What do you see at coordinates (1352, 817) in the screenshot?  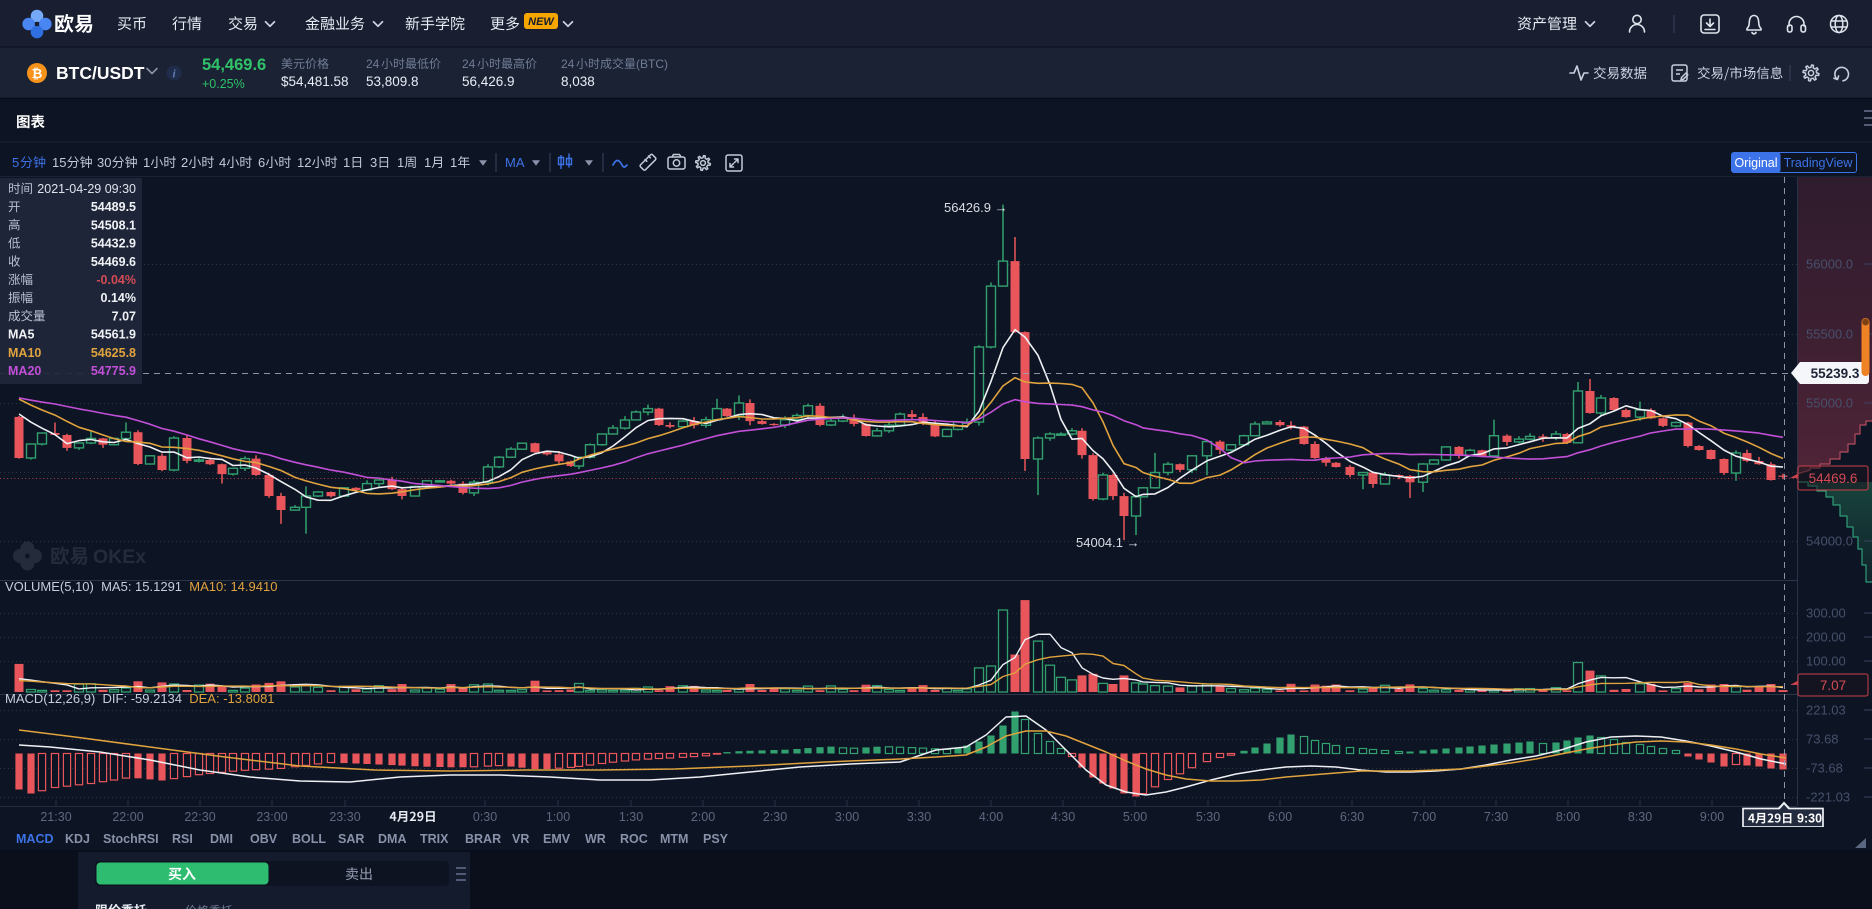 I see `svg-text: 6:30` at bounding box center [1352, 817].